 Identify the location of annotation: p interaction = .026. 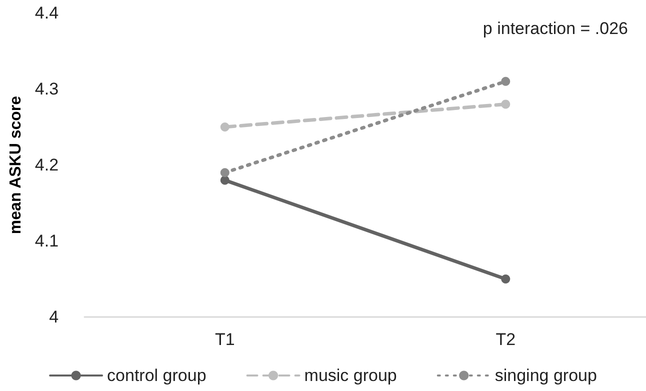
(555, 28).